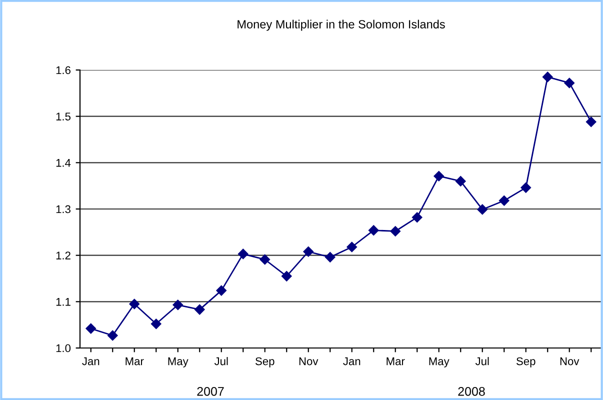 This screenshot has width=603, height=400. Describe the element at coordinates (63, 256) in the screenshot. I see `y-tick-label: 1.2` at that location.